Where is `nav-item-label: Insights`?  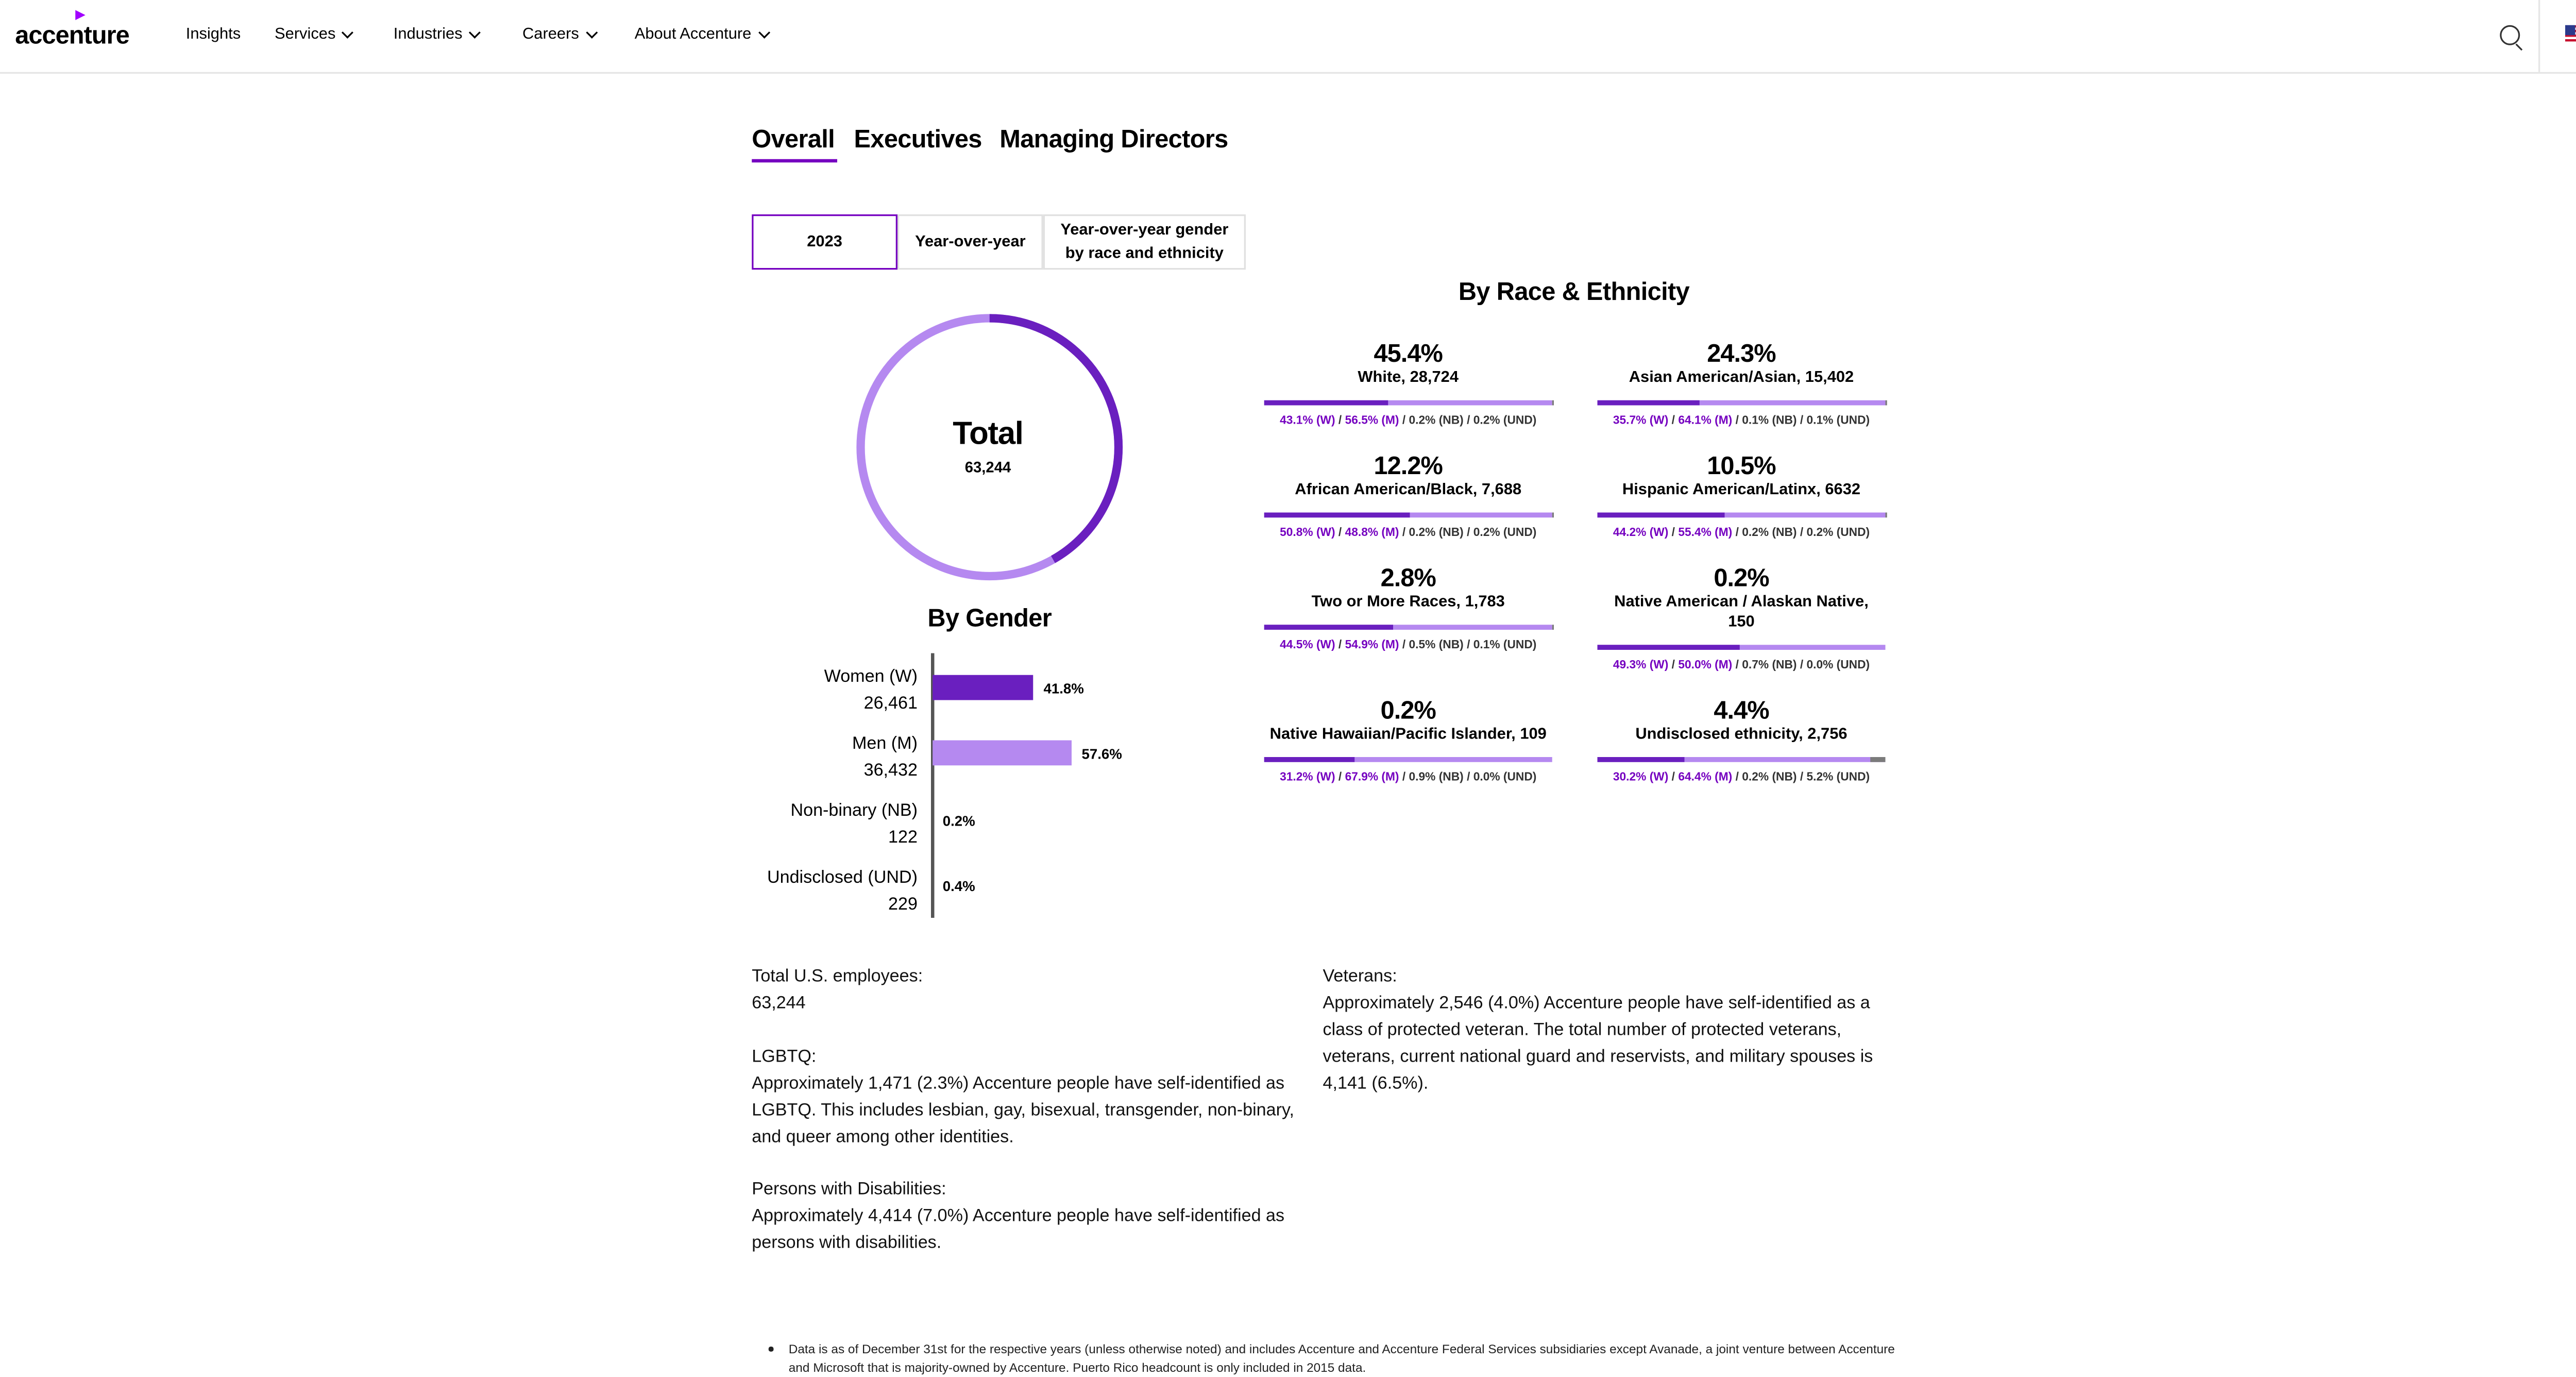 nav-item-label: Insights is located at coordinates (213, 34).